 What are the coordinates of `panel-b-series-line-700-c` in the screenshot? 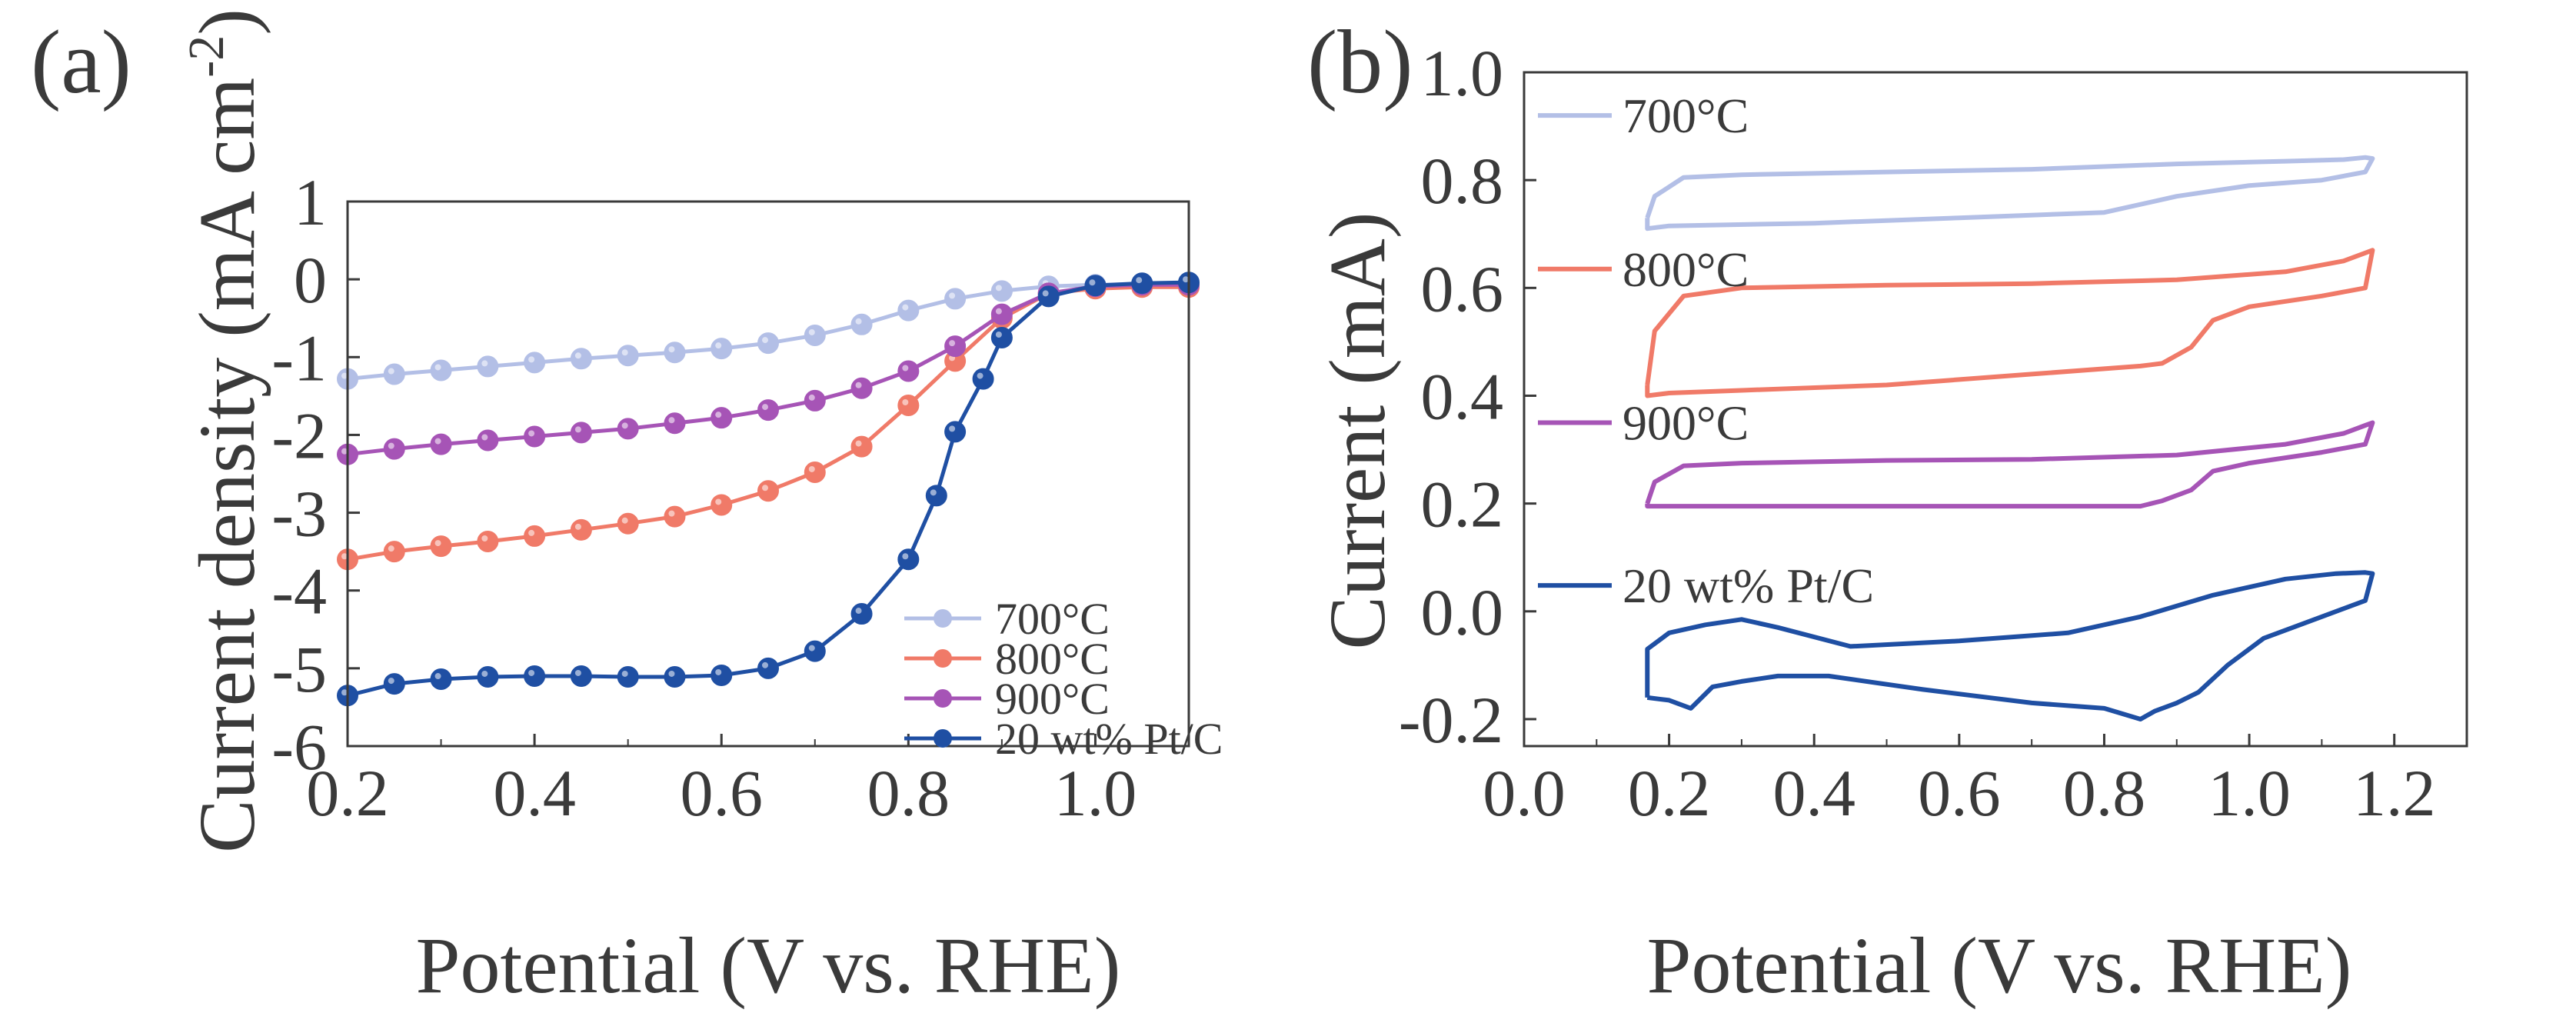 It's located at (2010, 193).